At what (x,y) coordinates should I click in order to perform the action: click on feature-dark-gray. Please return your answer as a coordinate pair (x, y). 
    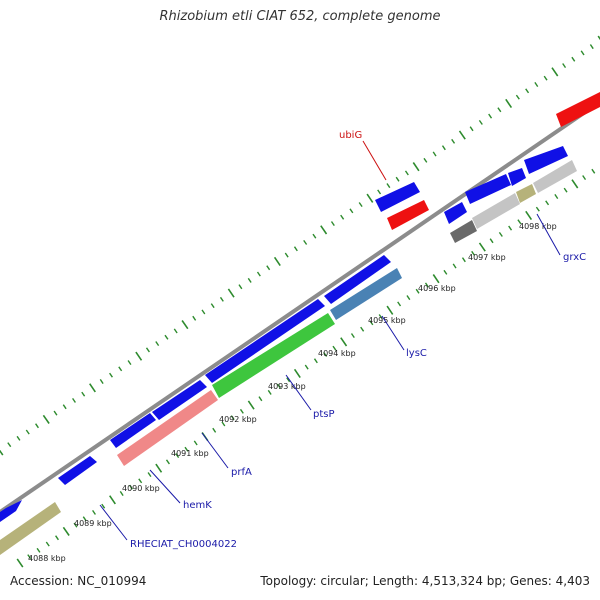
    Looking at the image, I should click on (463, 231).